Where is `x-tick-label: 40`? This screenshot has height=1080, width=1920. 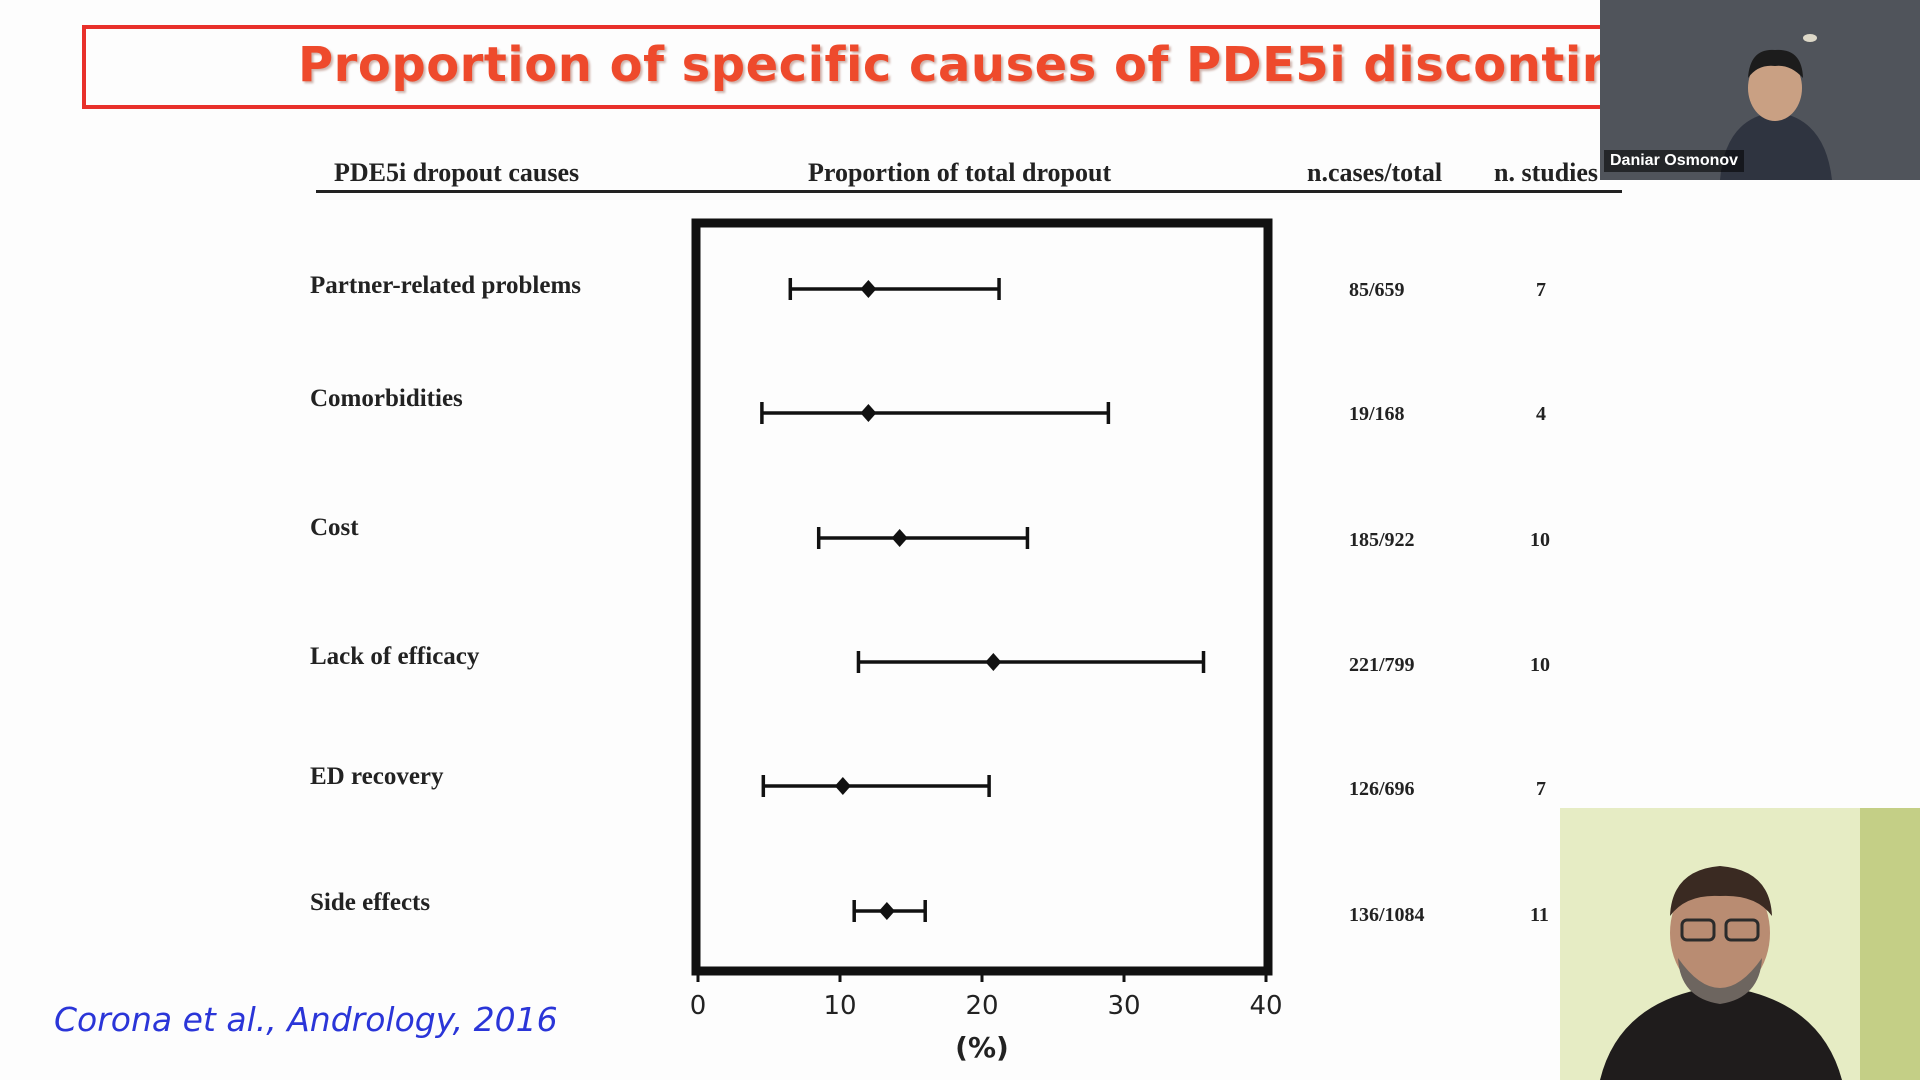
x-tick-label: 40 is located at coordinates (1265, 1006).